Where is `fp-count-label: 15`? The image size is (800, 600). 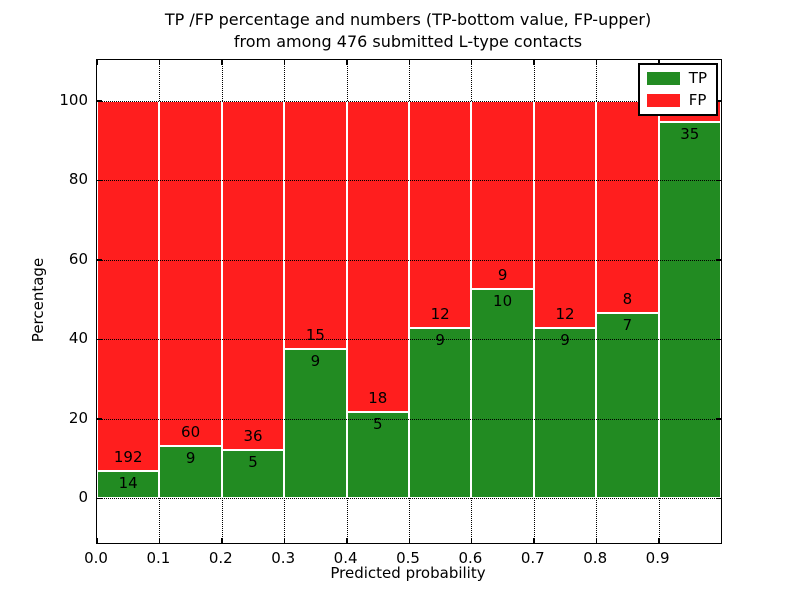
fp-count-label: 15 is located at coordinates (315, 335).